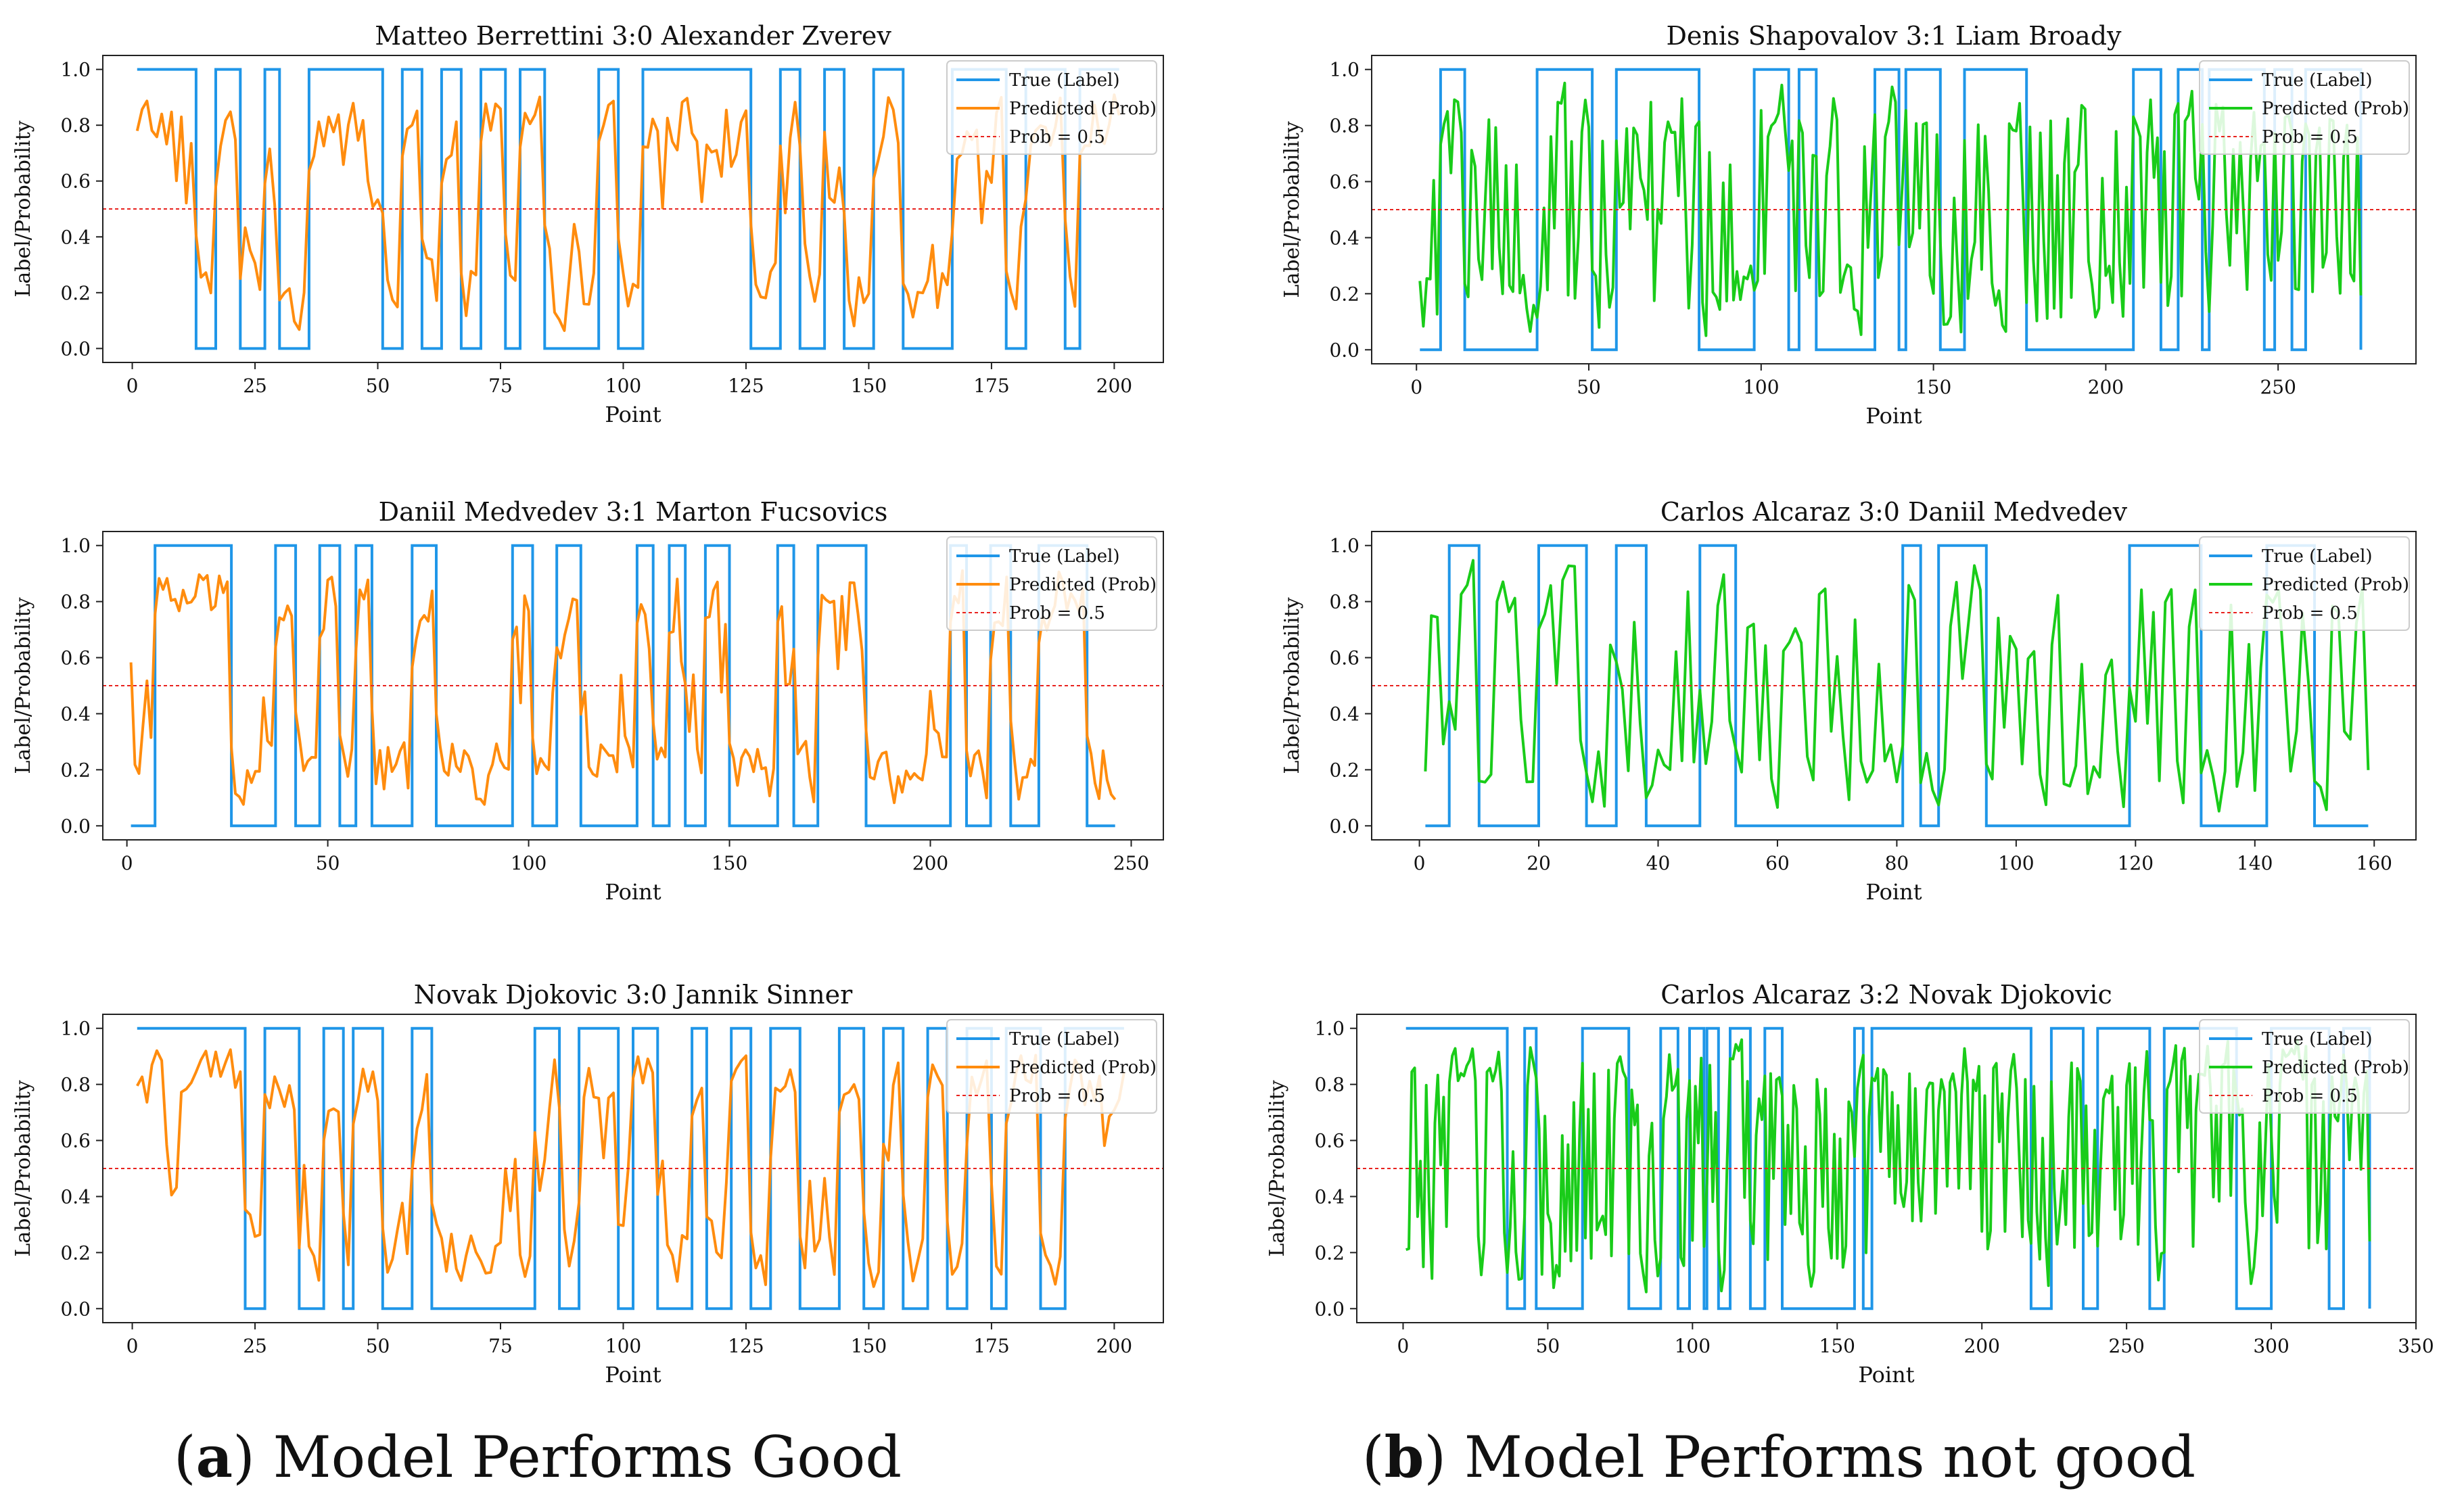 This screenshot has width=2441, height=1512. I want to click on chart-title: Carlos Alcaraz 3:2 Novak Djokovic, so click(1886, 995).